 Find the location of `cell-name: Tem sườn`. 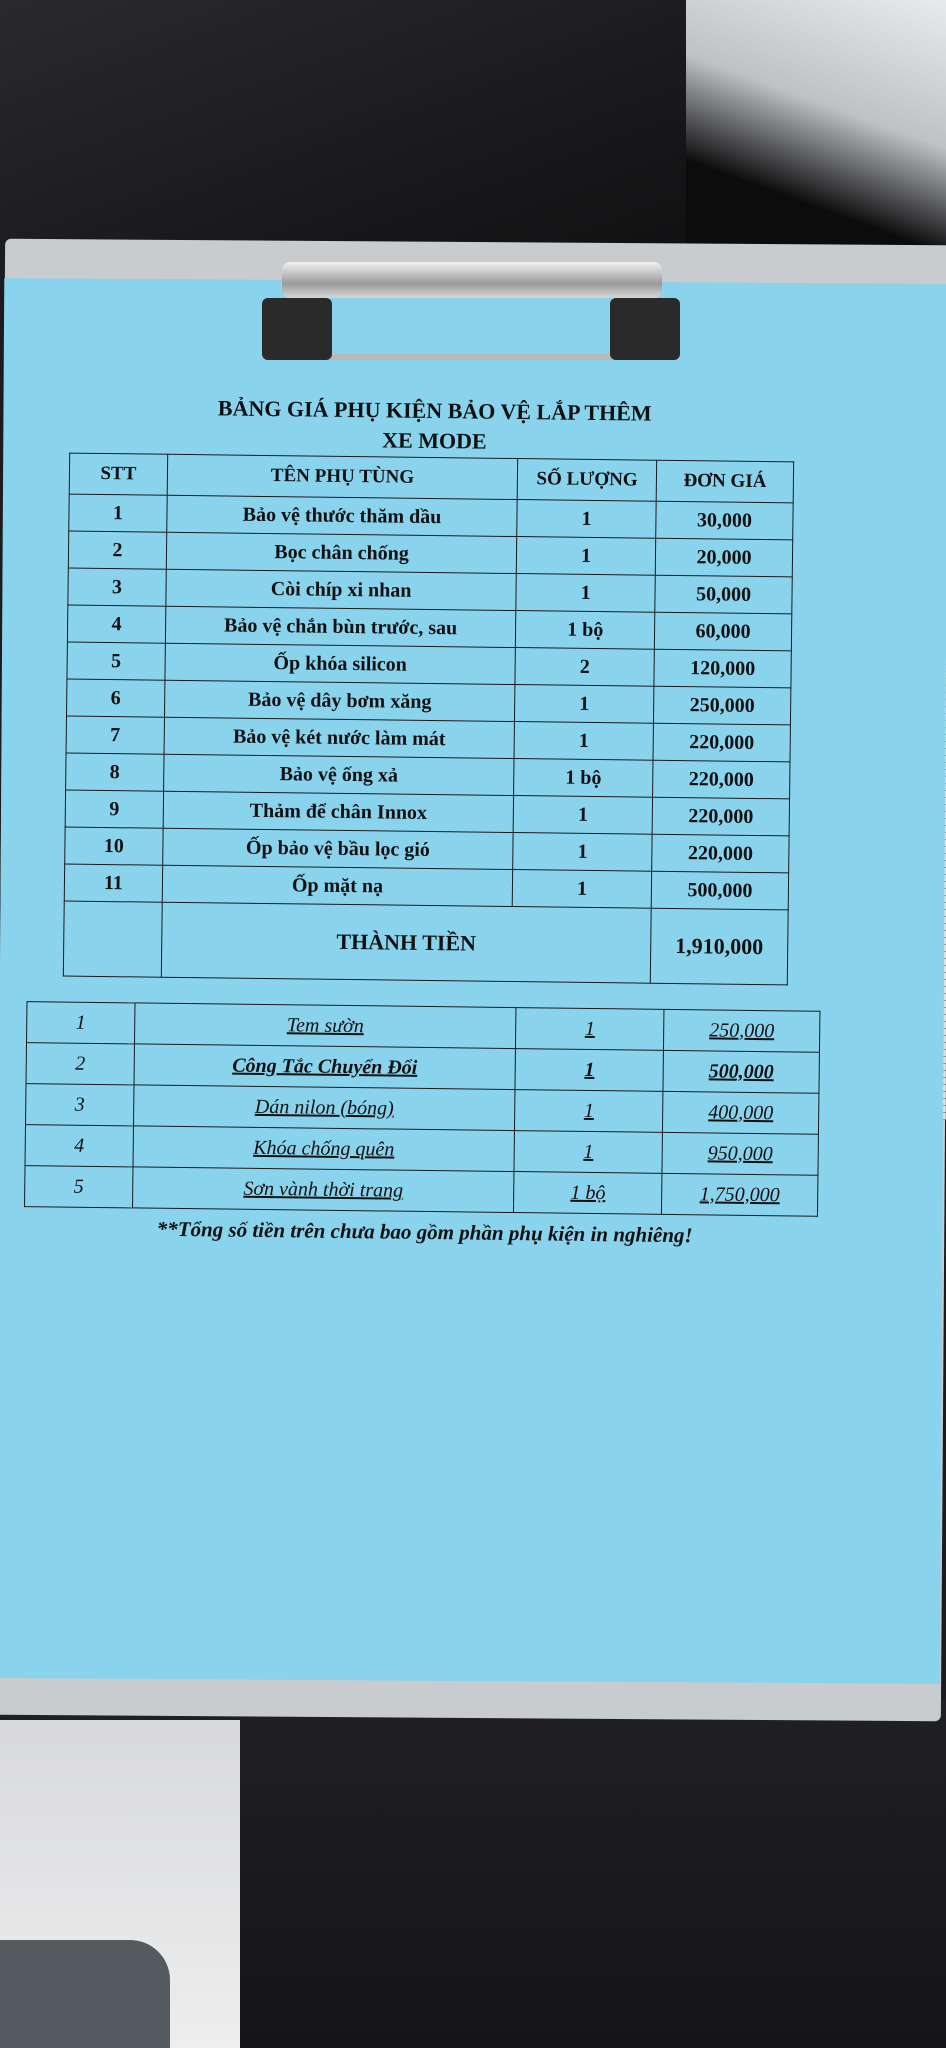

cell-name: Tem sườn is located at coordinates (325, 1025).